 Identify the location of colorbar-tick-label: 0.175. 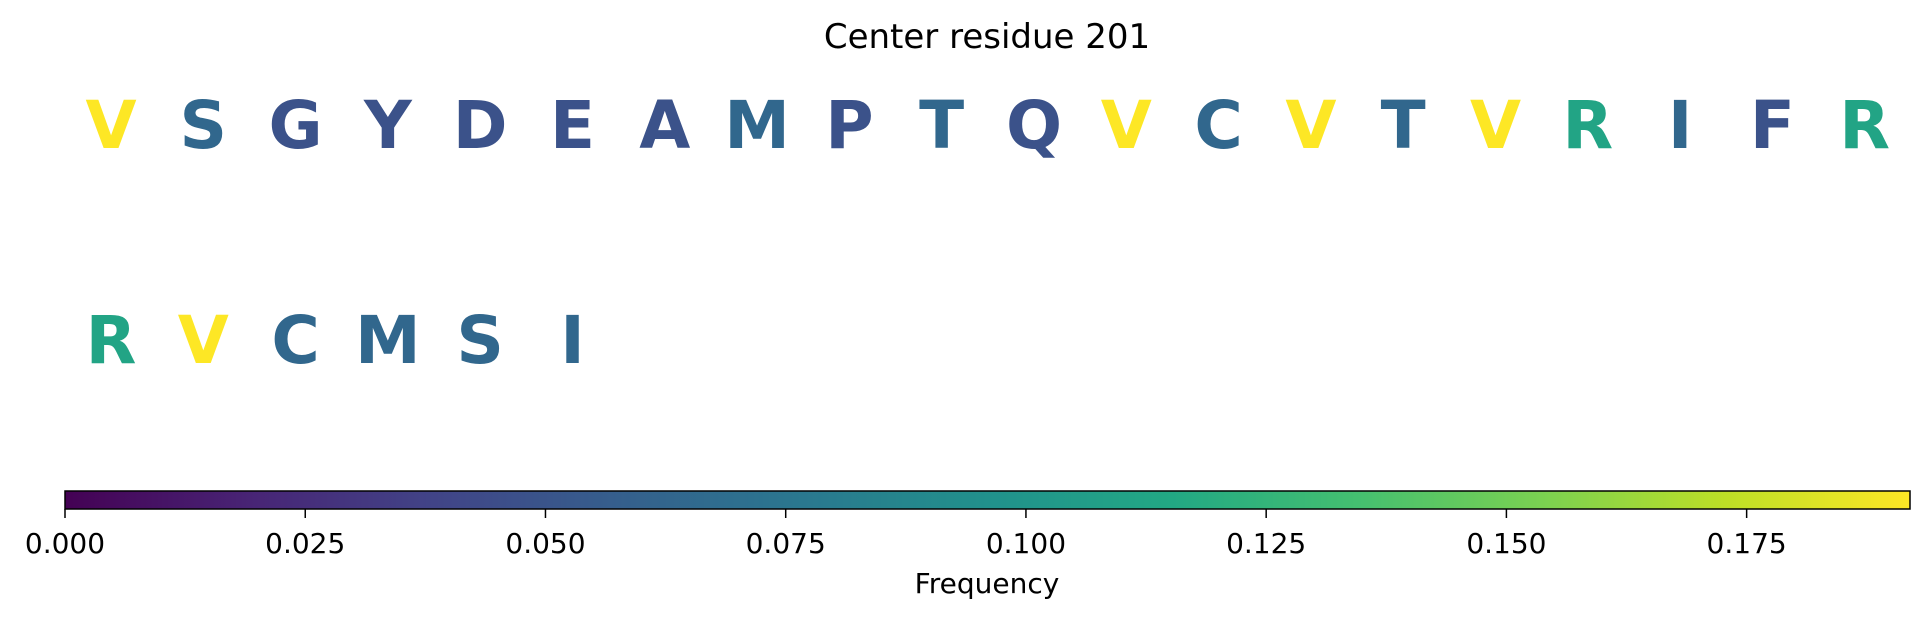
(1747, 543).